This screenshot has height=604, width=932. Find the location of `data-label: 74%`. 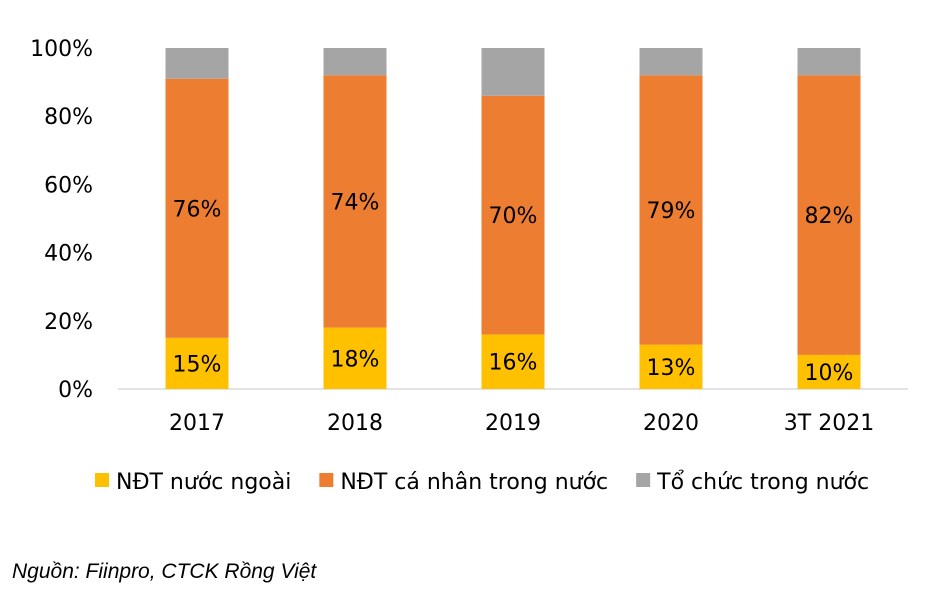

data-label: 74% is located at coordinates (355, 202).